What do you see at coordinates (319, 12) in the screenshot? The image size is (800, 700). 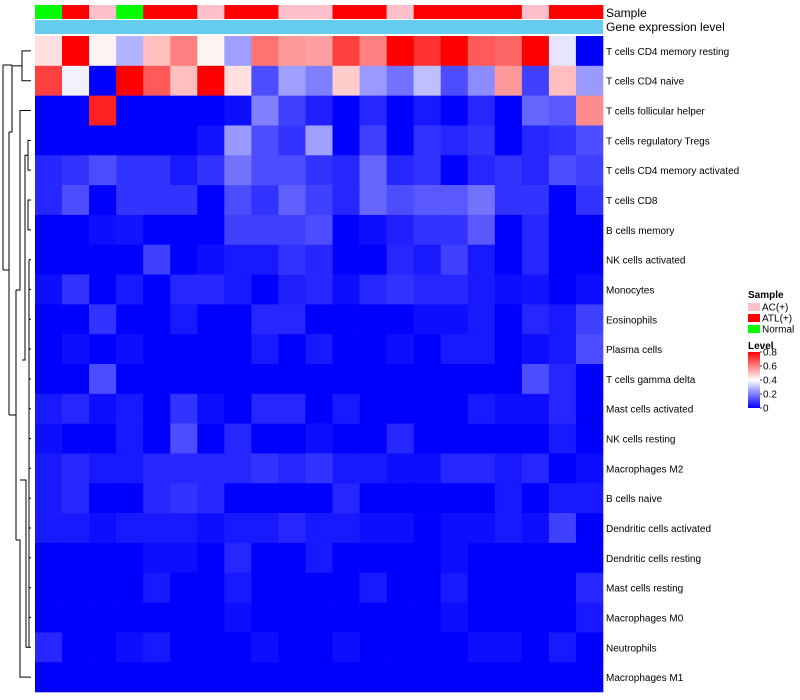 I see `sample-annotation-track` at bounding box center [319, 12].